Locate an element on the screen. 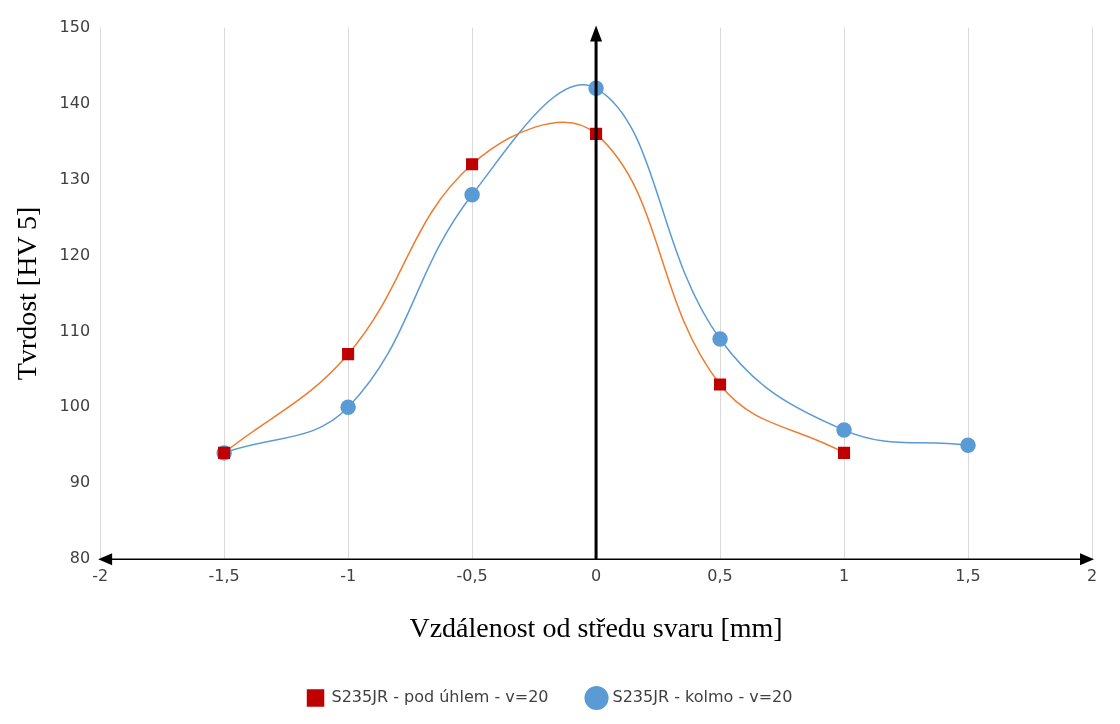 This screenshot has width=1120, height=724. x-tick-label: 2 is located at coordinates (1092, 575).